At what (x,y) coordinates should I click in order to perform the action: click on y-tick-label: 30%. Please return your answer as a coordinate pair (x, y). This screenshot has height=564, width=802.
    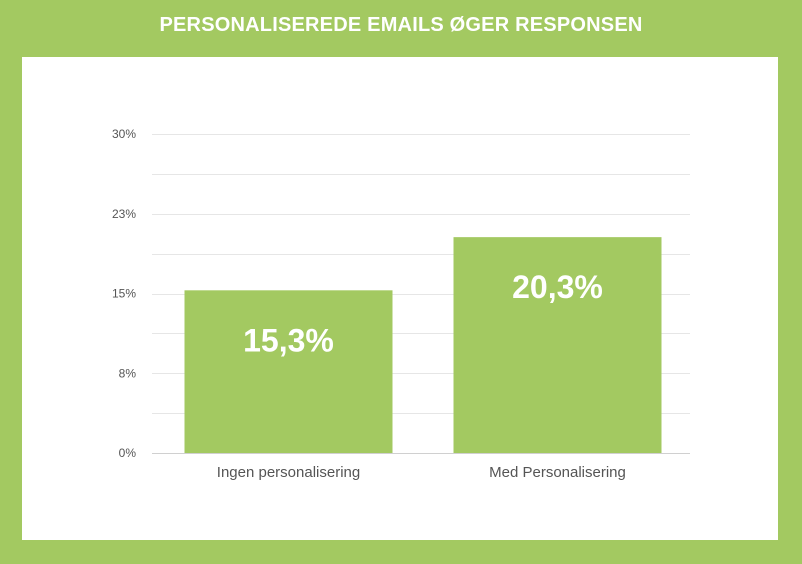
    Looking at the image, I should click on (124, 134).